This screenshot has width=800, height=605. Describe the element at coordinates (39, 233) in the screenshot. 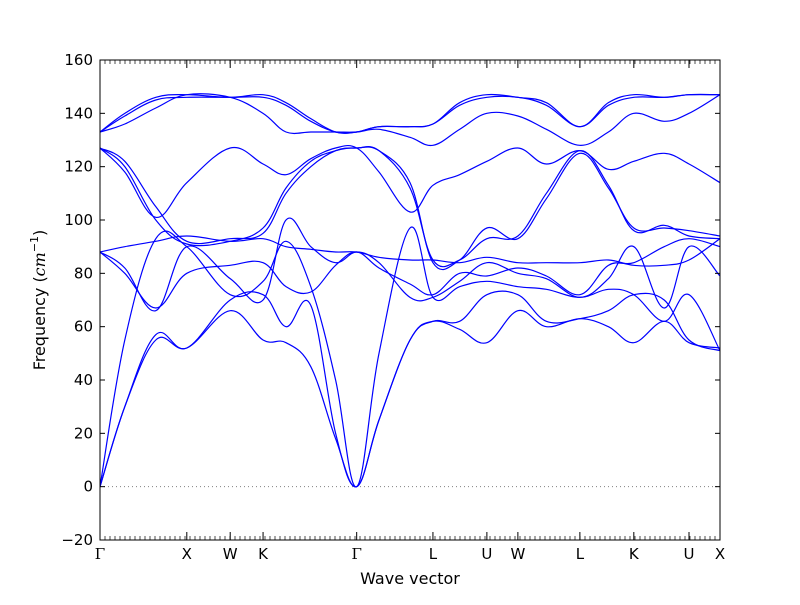

I see `y-axis-label-close: )` at that location.